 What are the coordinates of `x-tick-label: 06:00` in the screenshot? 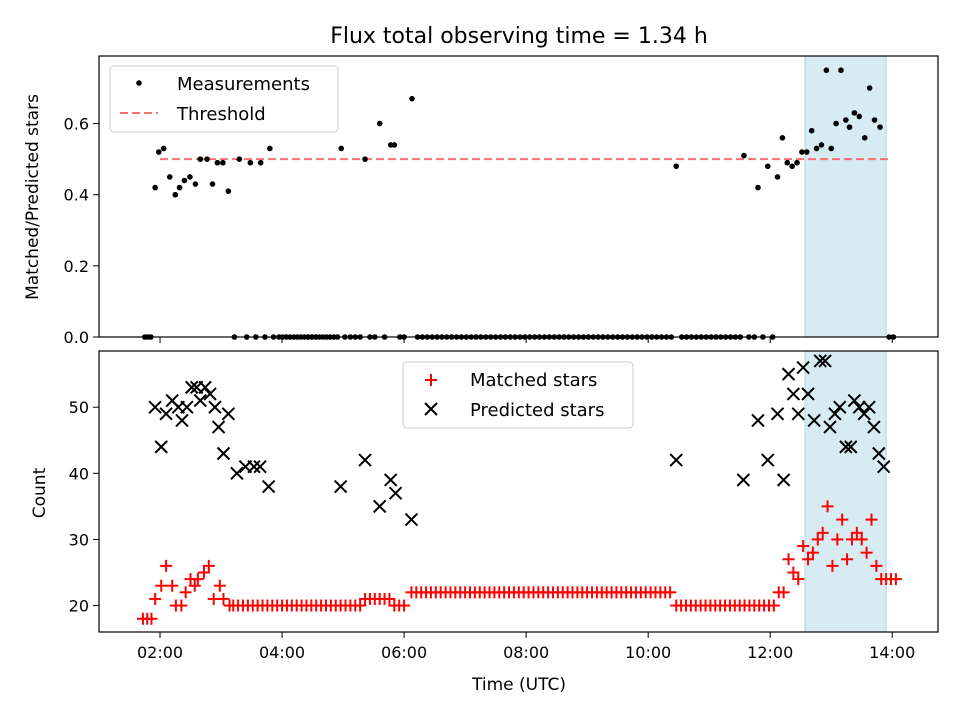 It's located at (404, 652).